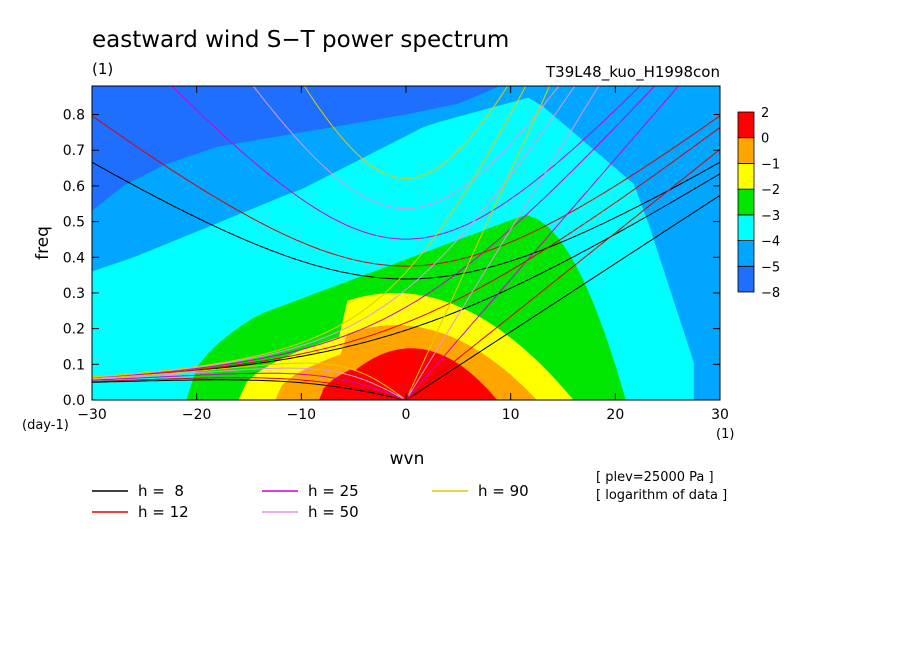 The width and height of the screenshot is (904, 654). I want to click on curve-h90-rossby, so click(248, 380).